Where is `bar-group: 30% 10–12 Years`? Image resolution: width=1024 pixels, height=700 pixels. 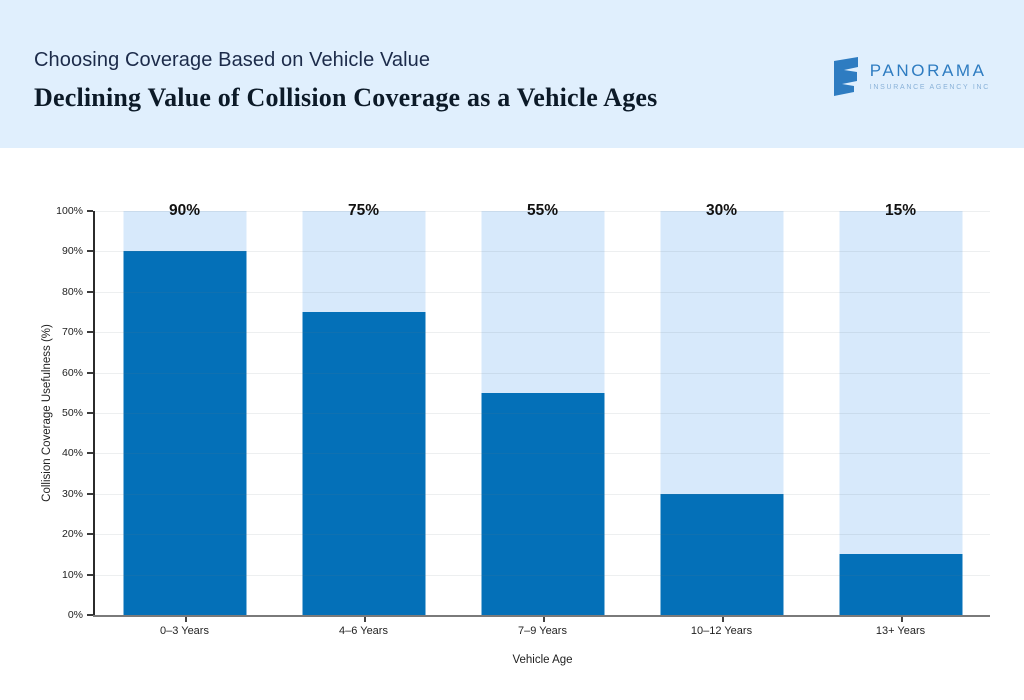 bar-group: 30% 10–12 Years is located at coordinates (721, 419).